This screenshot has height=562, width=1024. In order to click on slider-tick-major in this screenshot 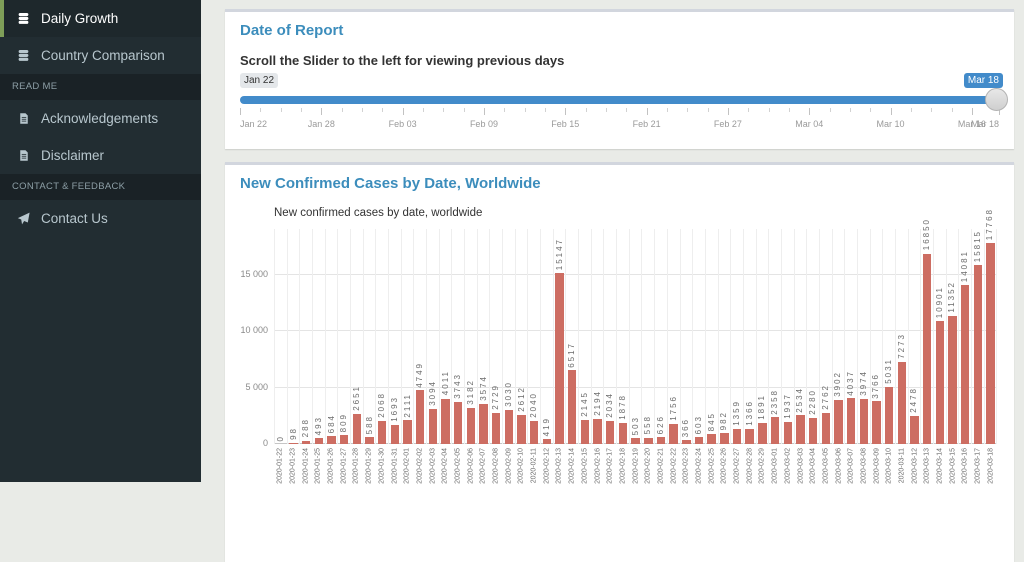, I will do `click(484, 111)`.